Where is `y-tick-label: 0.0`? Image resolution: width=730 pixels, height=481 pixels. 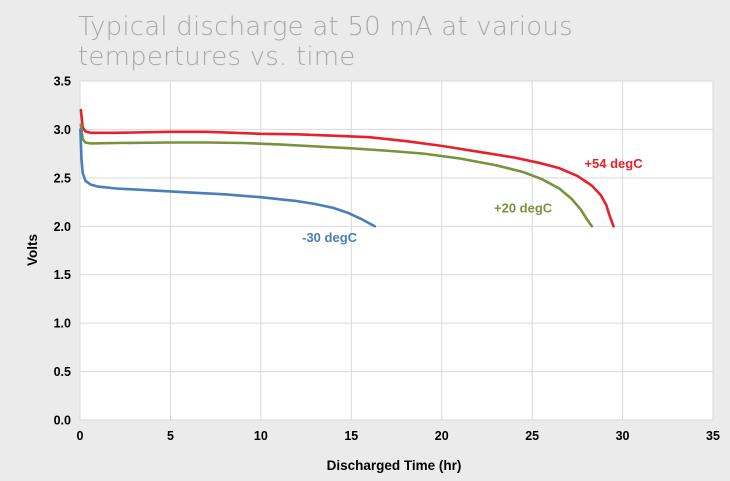 y-tick-label: 0.0 is located at coordinates (62, 421).